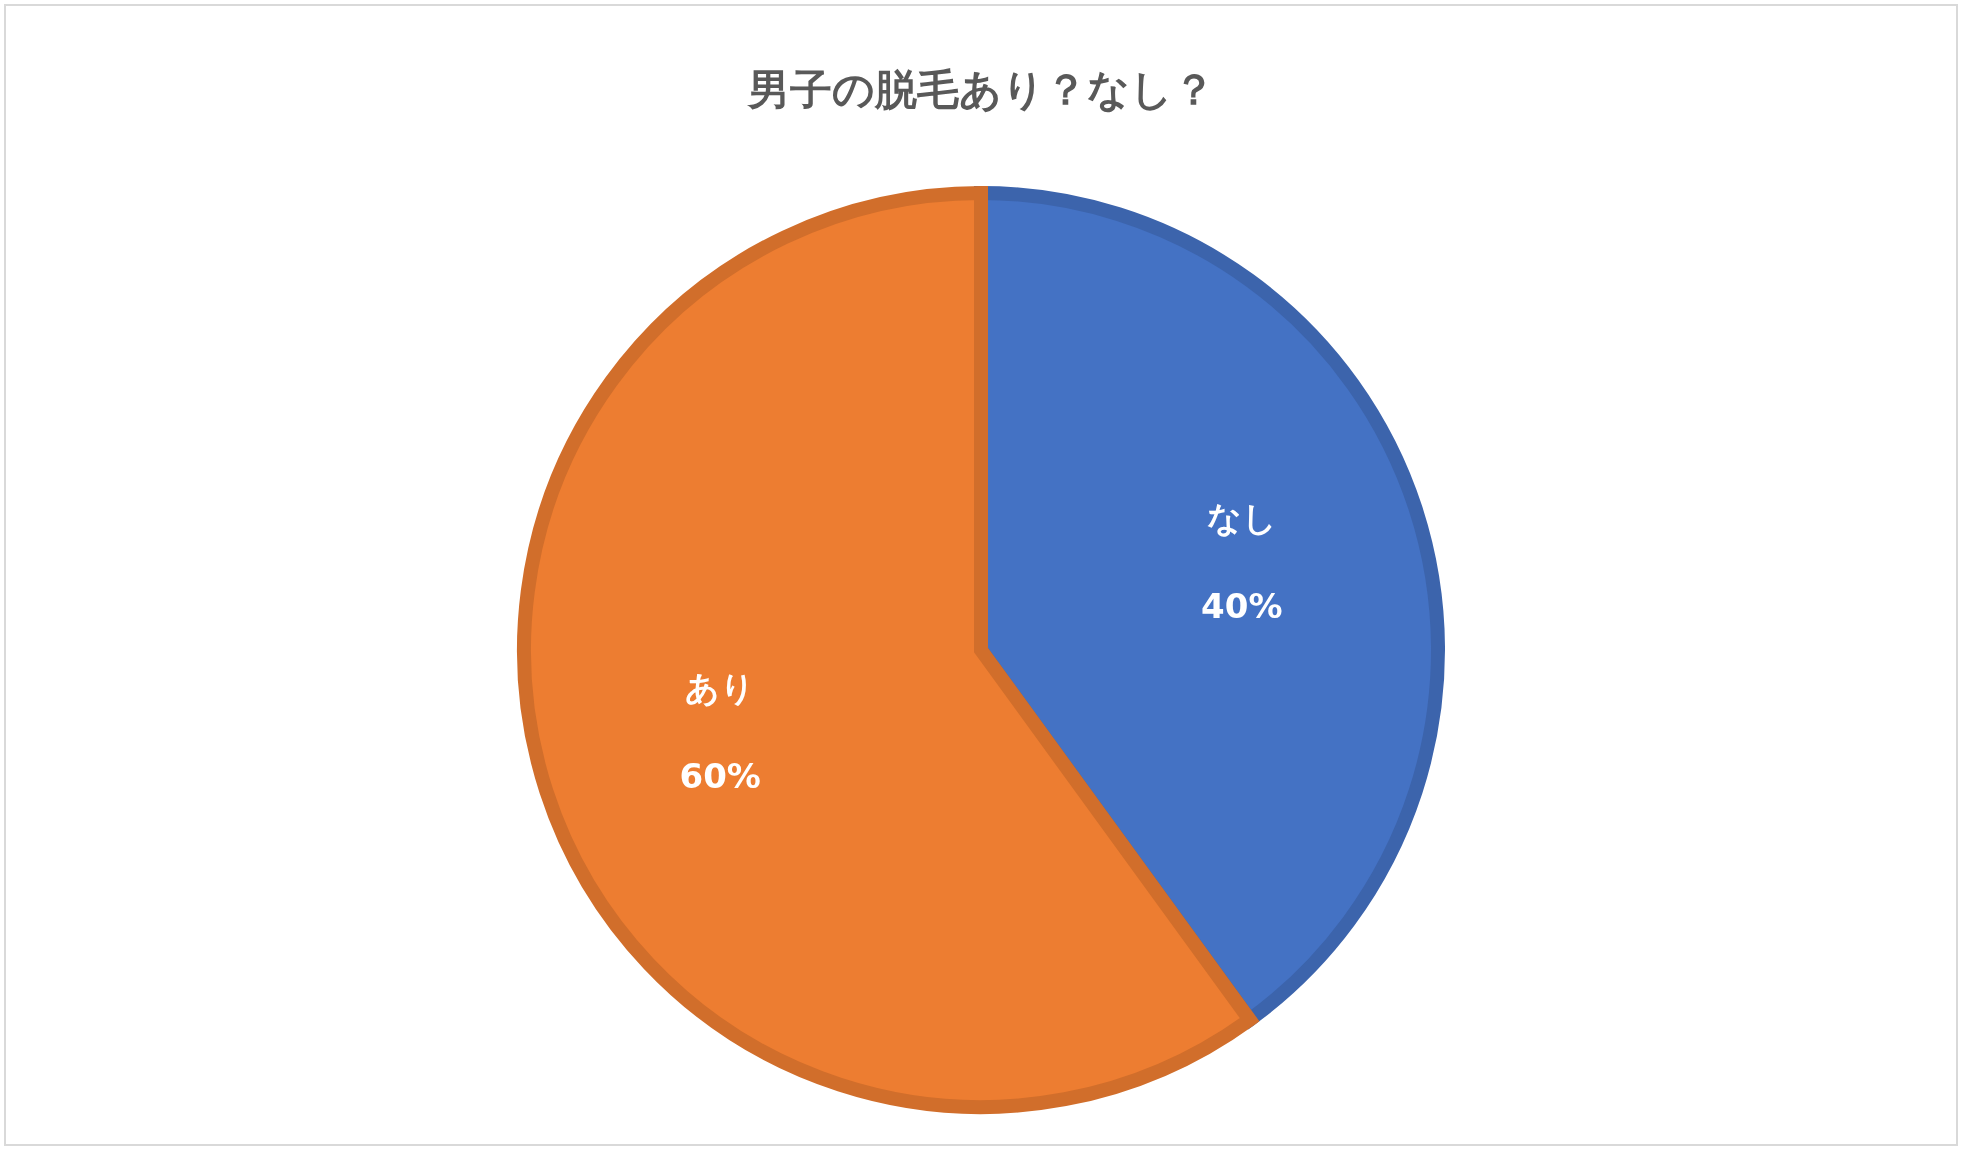 The image size is (1961, 1150). I want to click on slice-label: なし, so click(1241, 518).